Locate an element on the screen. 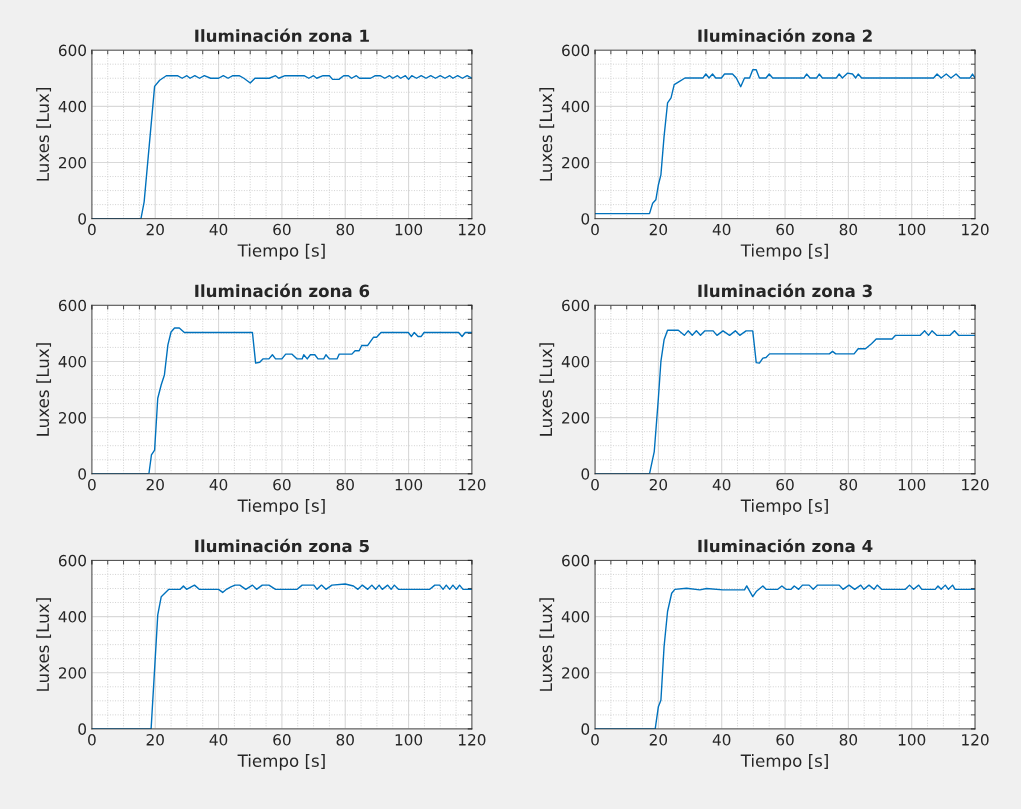  chart-title: Iluminación zona 1 is located at coordinates (282, 35).